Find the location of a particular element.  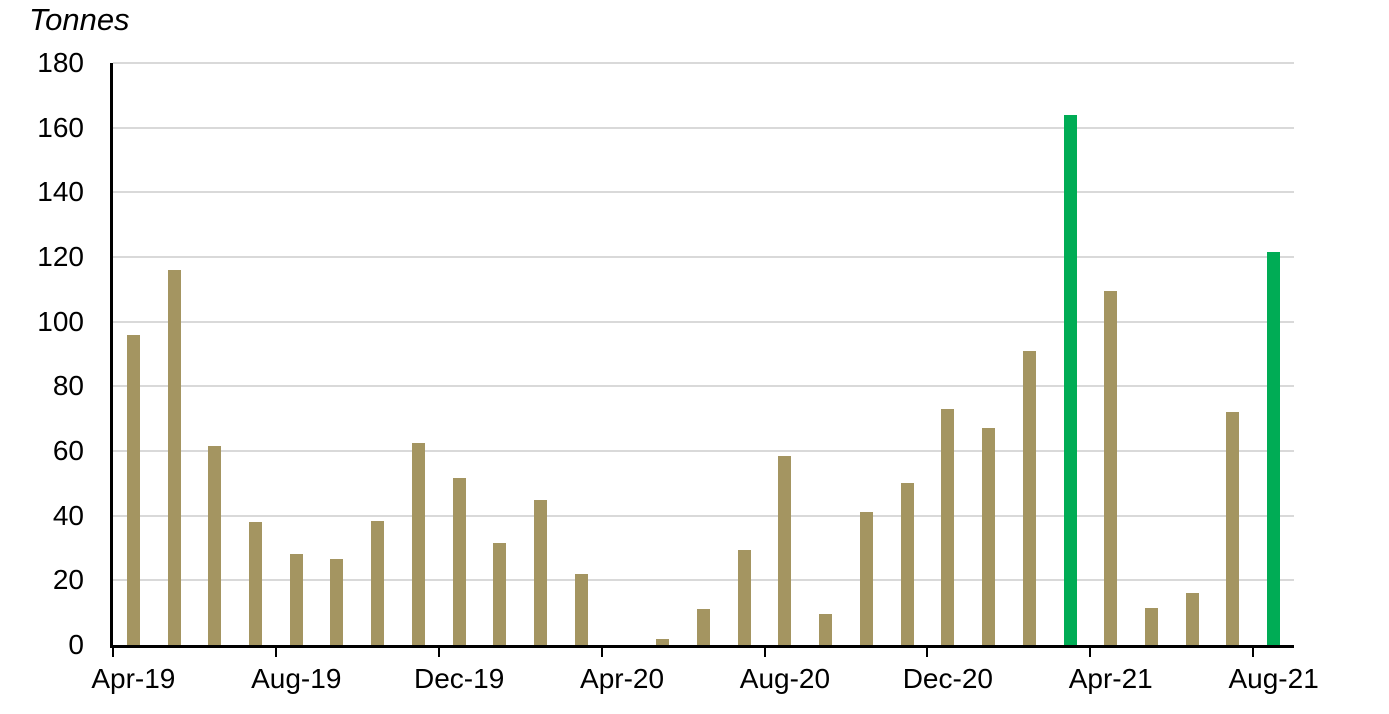

y-axis-label-80: 80 is located at coordinates (68, 386).